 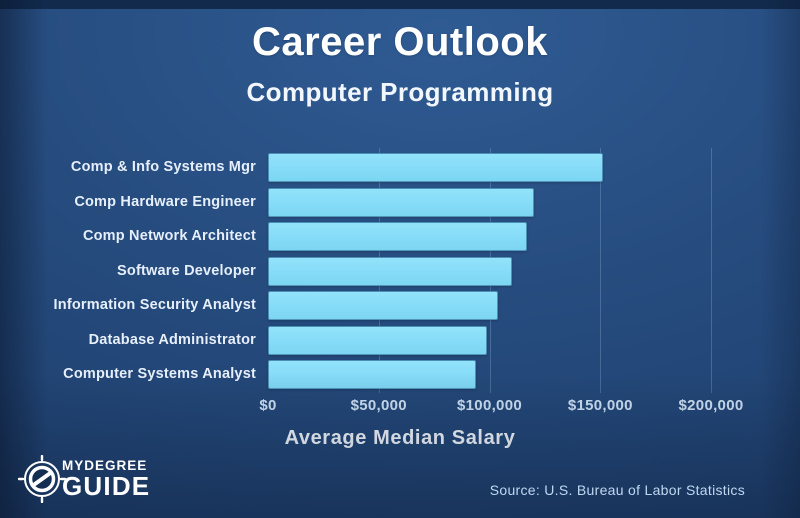 I want to click on bar-row: Information Security Analyst, so click(x=400, y=305).